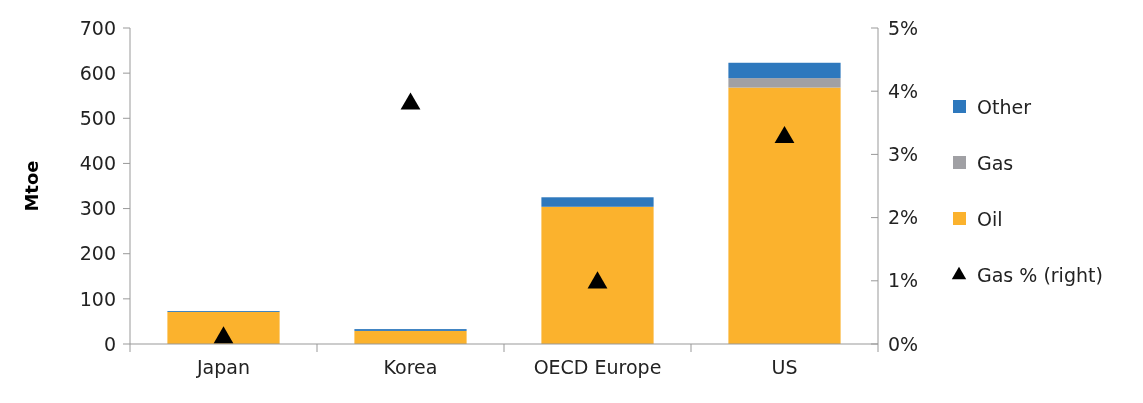 This screenshot has width=1143, height=403. What do you see at coordinates (903, 90) in the screenshot?
I see `y2-tick-label: 4%` at bounding box center [903, 90].